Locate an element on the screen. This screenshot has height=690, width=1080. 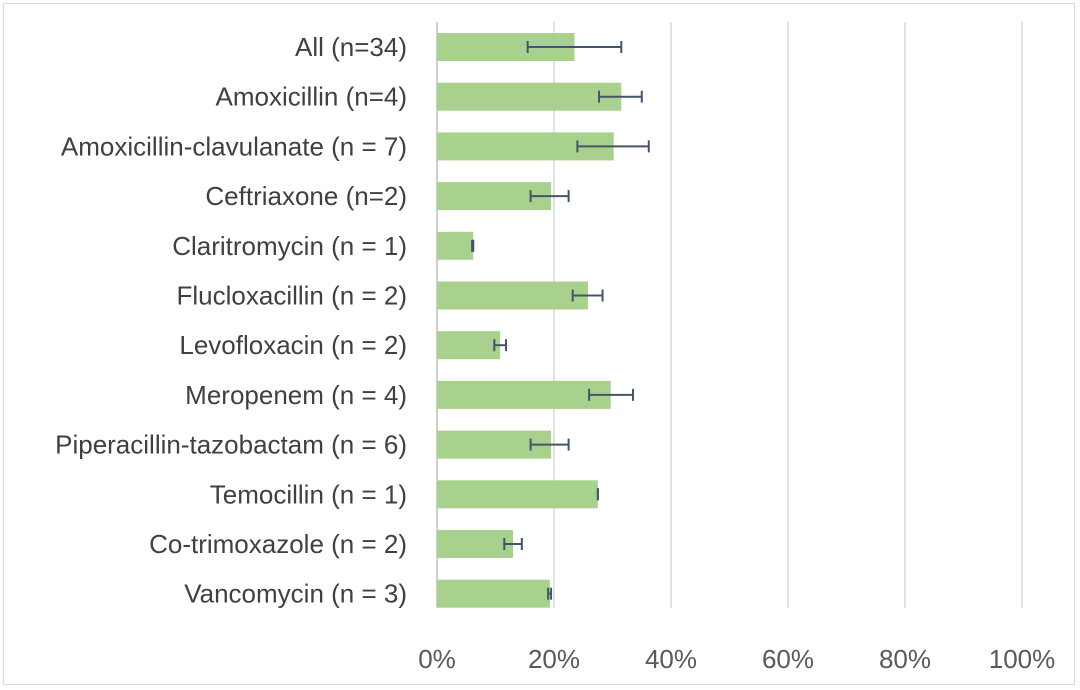
x-tick-labels: 0% 20% 40% 60% 80% 100% is located at coordinates (736, 659).